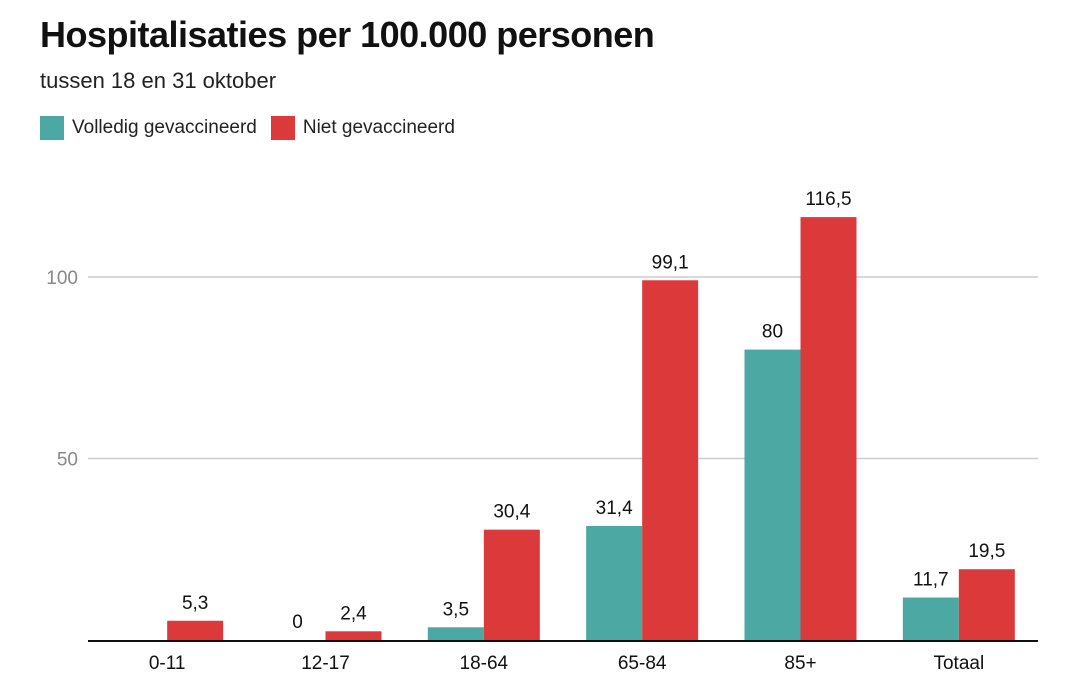 The height and width of the screenshot is (700, 1092). Describe the element at coordinates (614, 508) in the screenshot. I see `data-label-vaccinated-65-84: 31,4` at that location.